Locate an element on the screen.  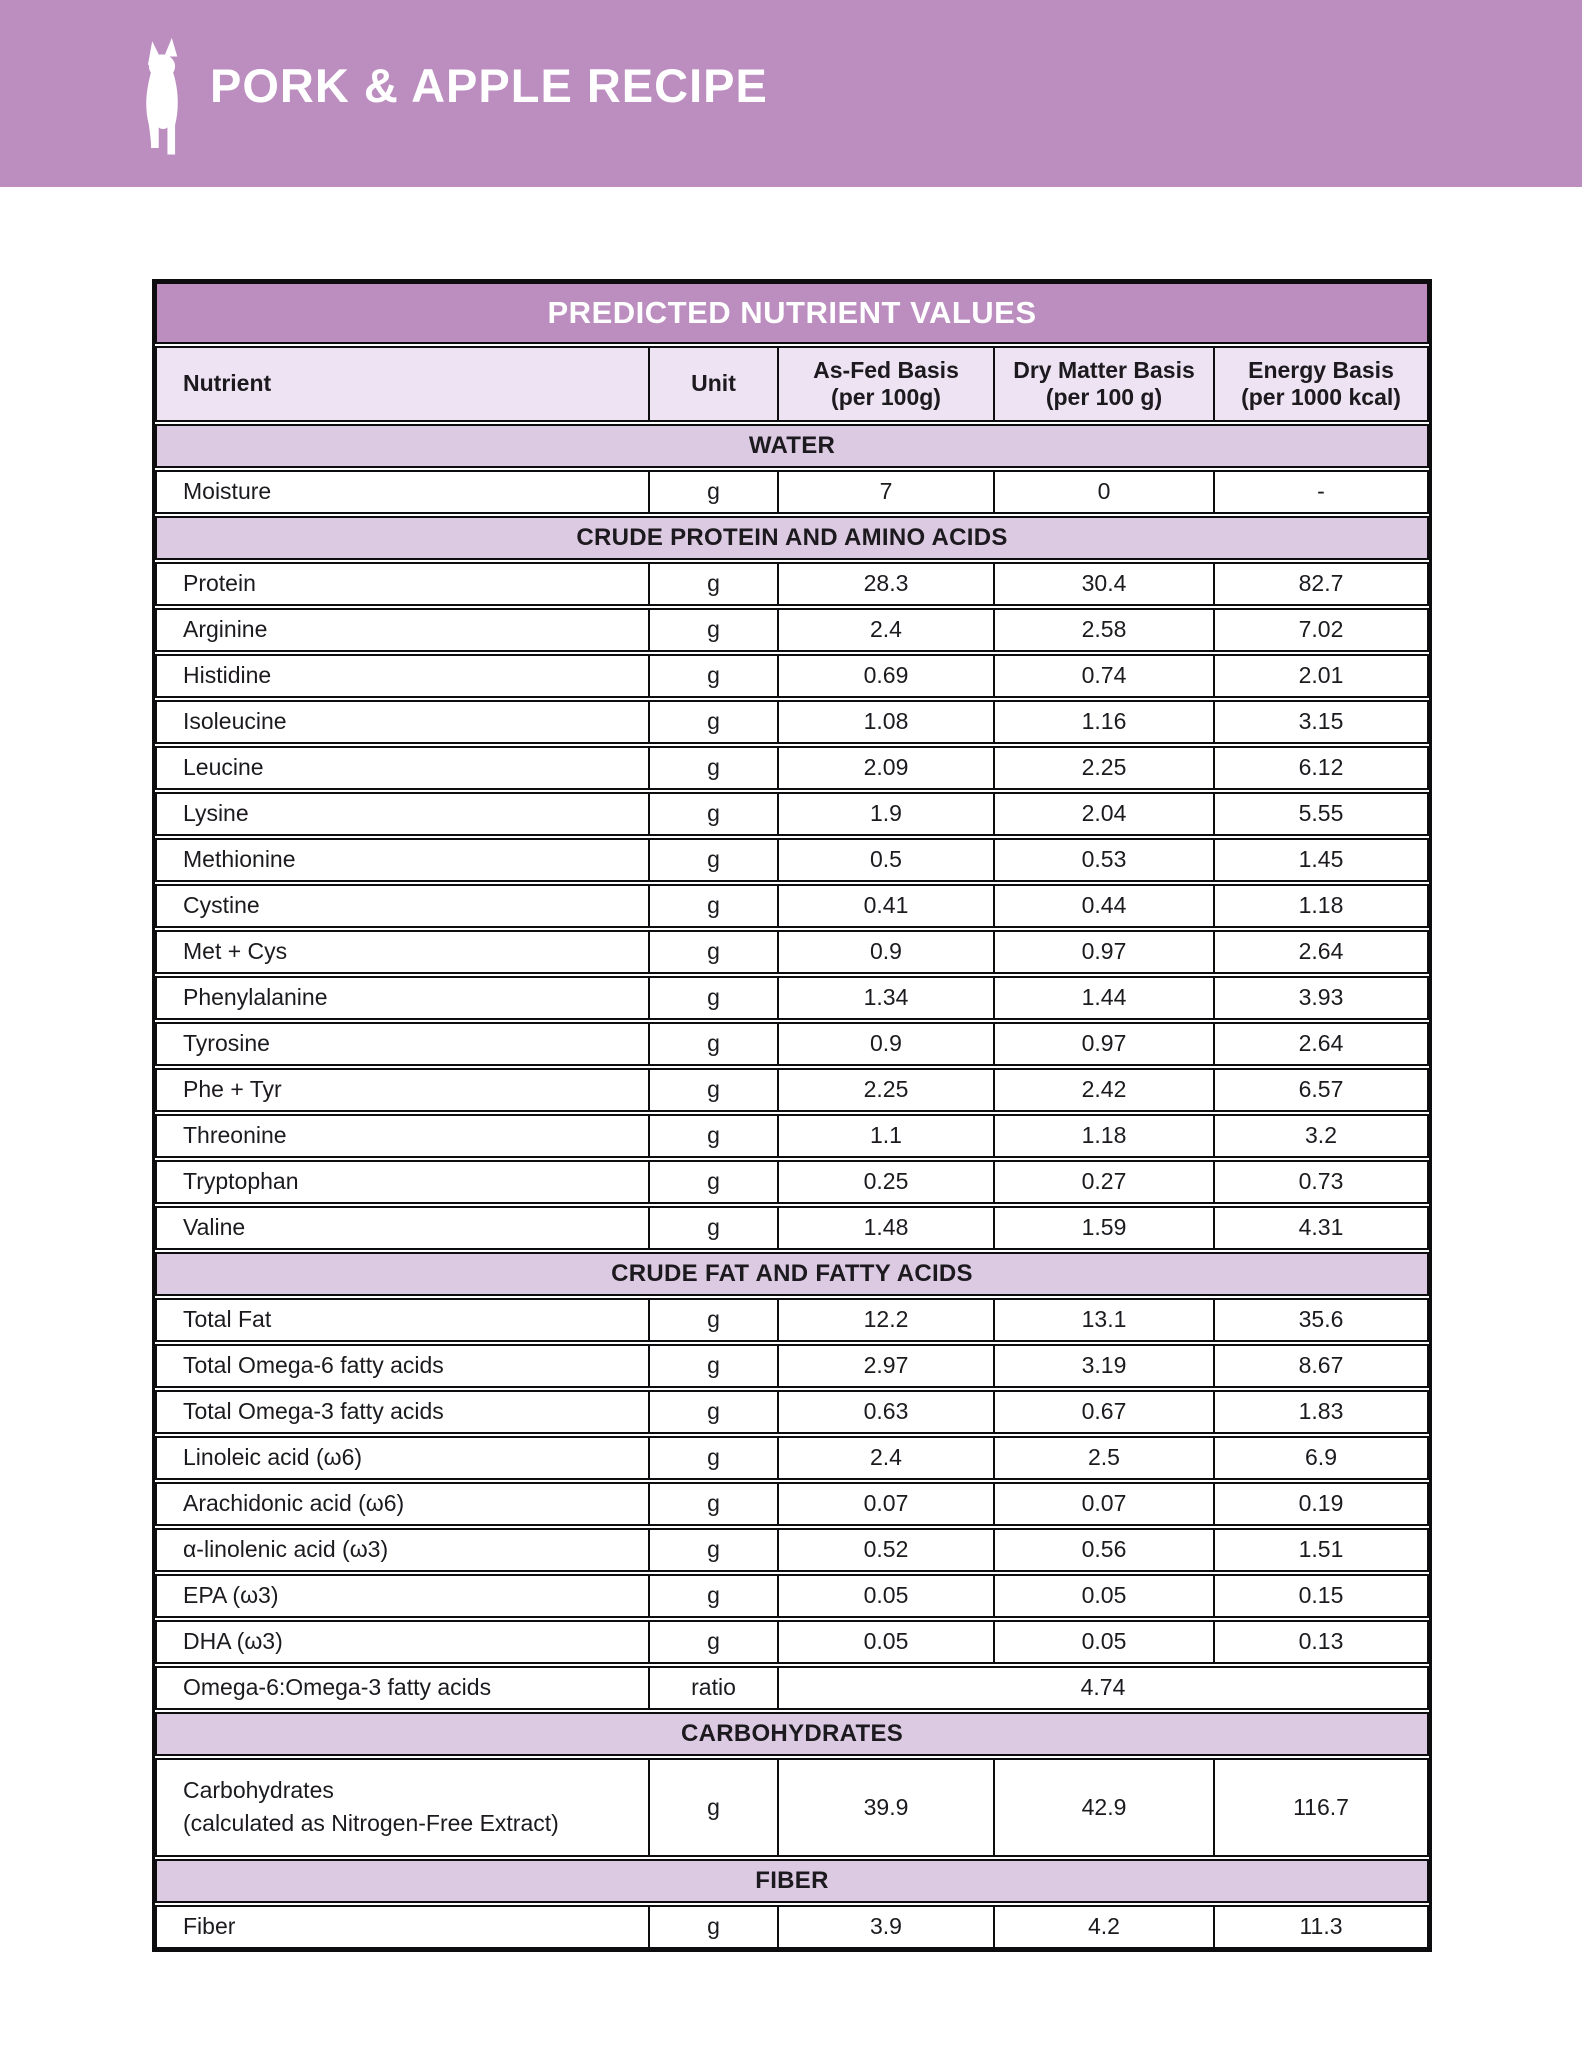
as-fed-value-cell: 1.1 is located at coordinates (887, 1136).